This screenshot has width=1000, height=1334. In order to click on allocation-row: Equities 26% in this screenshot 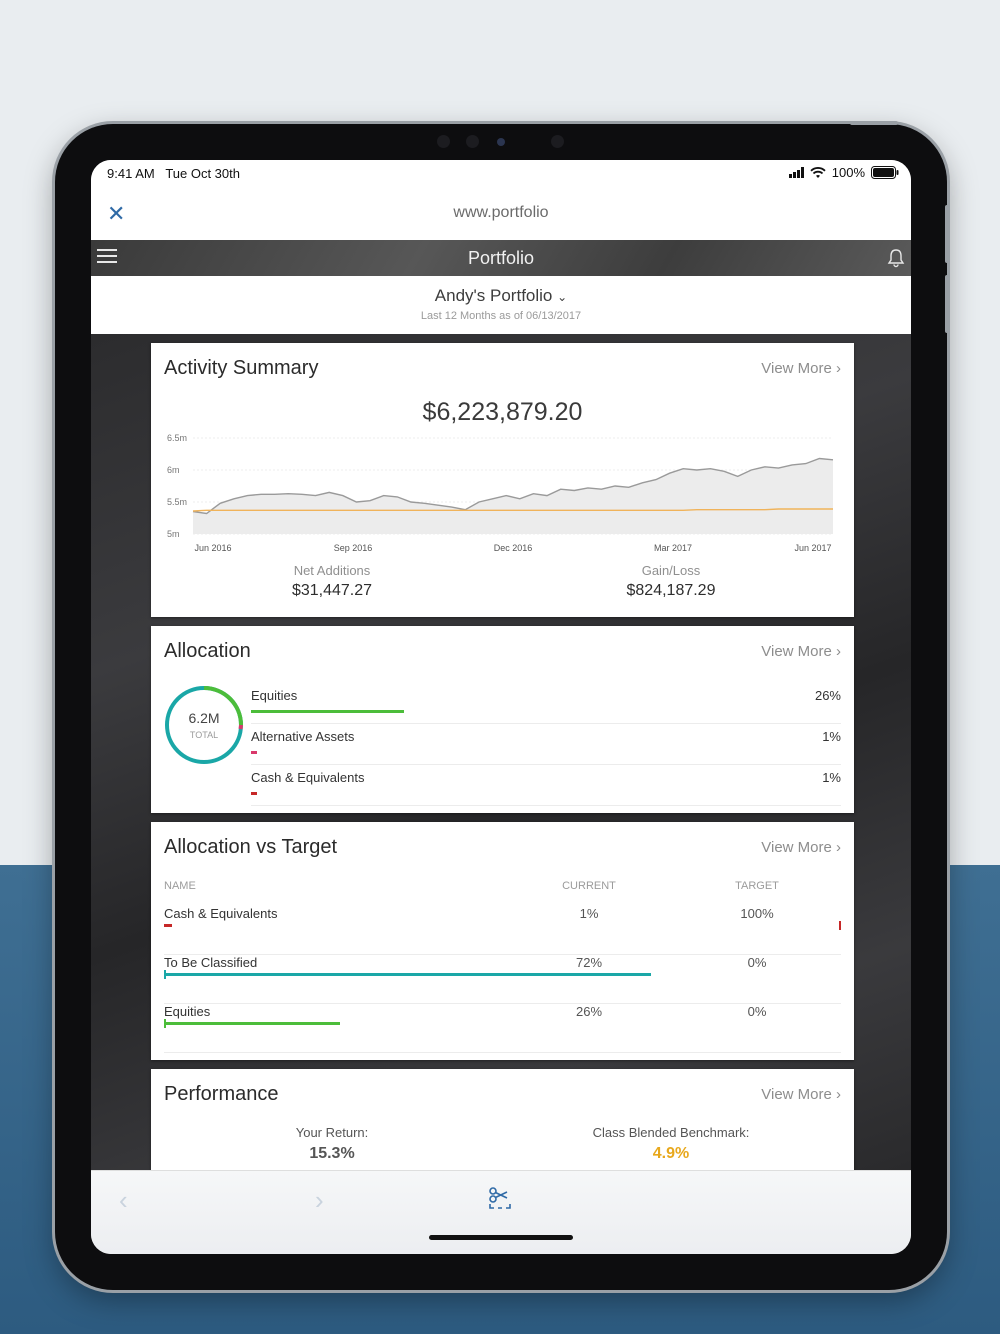, I will do `click(546, 704)`.